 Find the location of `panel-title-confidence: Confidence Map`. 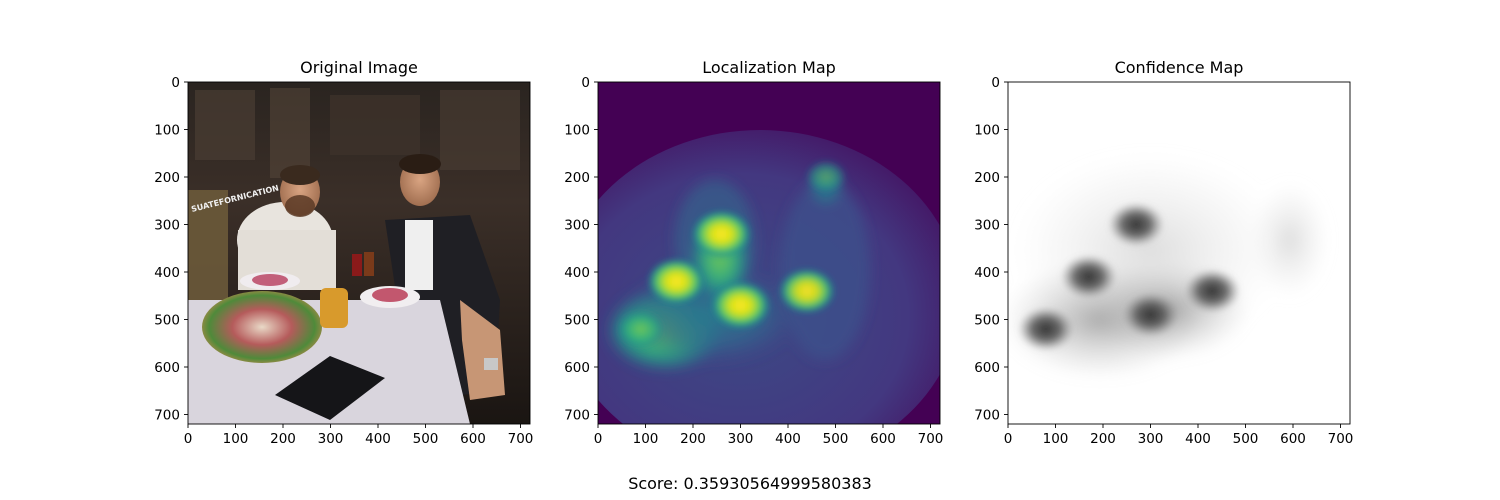

panel-title-confidence: Confidence Map is located at coordinates (1179, 67).